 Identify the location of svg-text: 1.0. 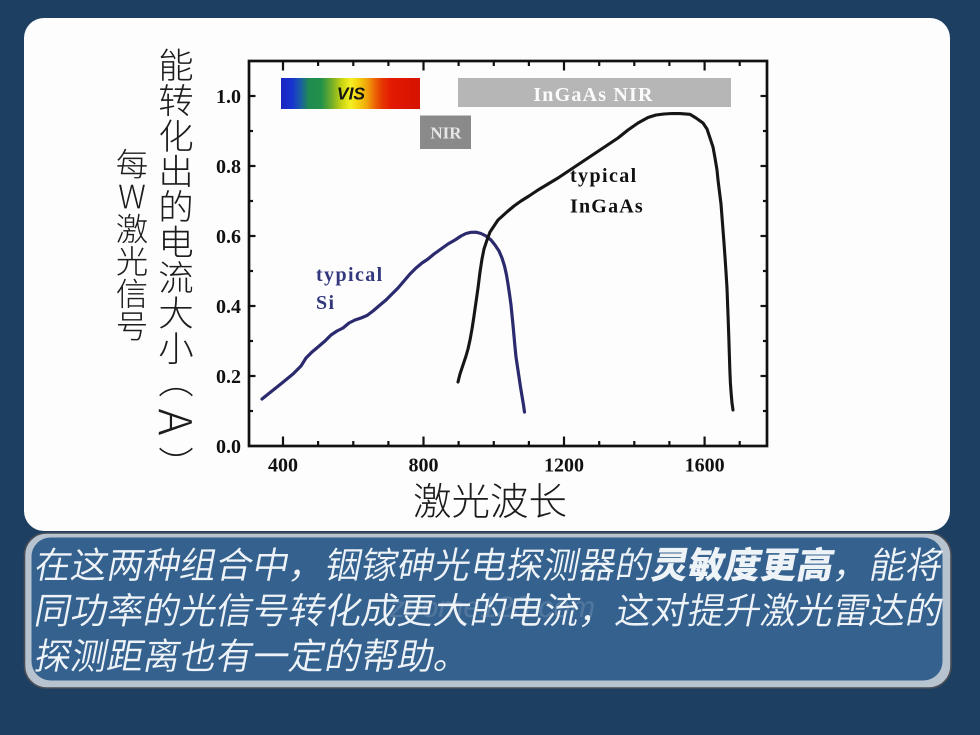
(228, 97).